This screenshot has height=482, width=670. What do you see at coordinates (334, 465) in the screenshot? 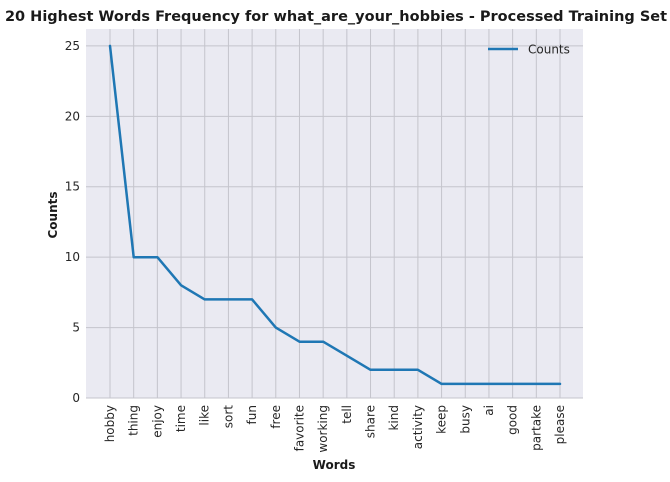
I see `x-axis-label: Words` at bounding box center [334, 465].